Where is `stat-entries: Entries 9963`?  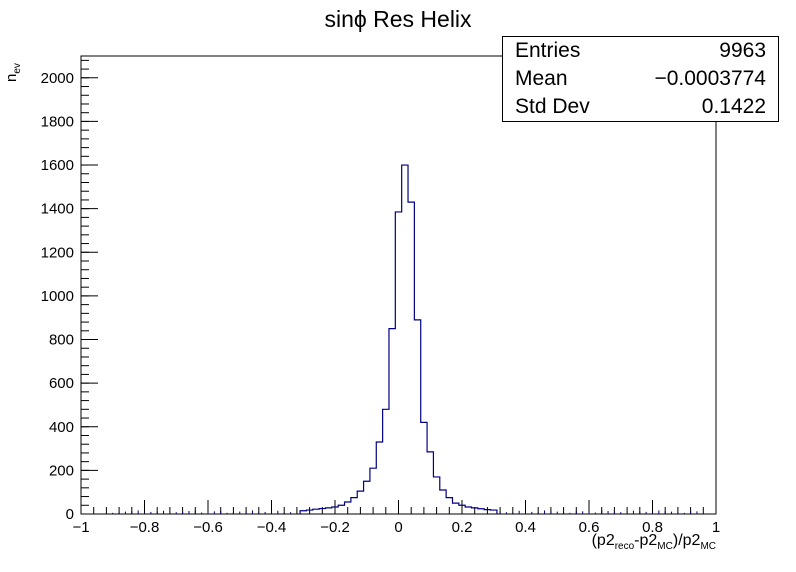 stat-entries: Entries 9963 is located at coordinates (640, 53).